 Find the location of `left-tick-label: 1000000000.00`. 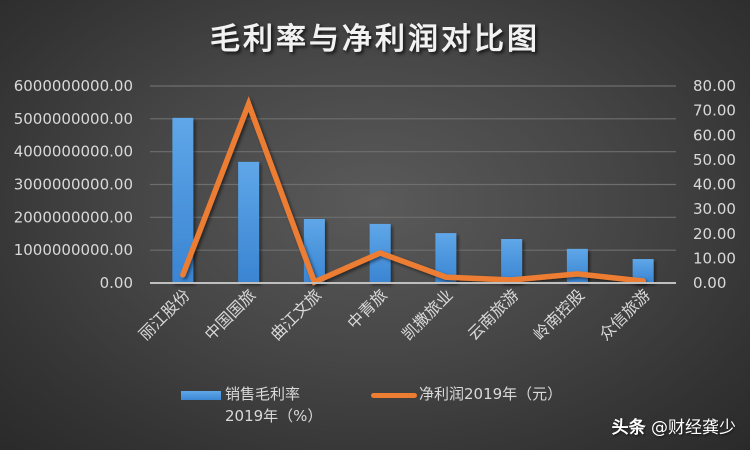

left-tick-label: 1000000000.00 is located at coordinates (73, 250).